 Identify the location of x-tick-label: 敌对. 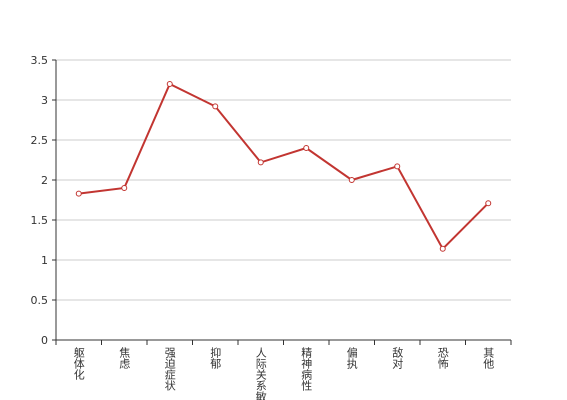
(397, 357).